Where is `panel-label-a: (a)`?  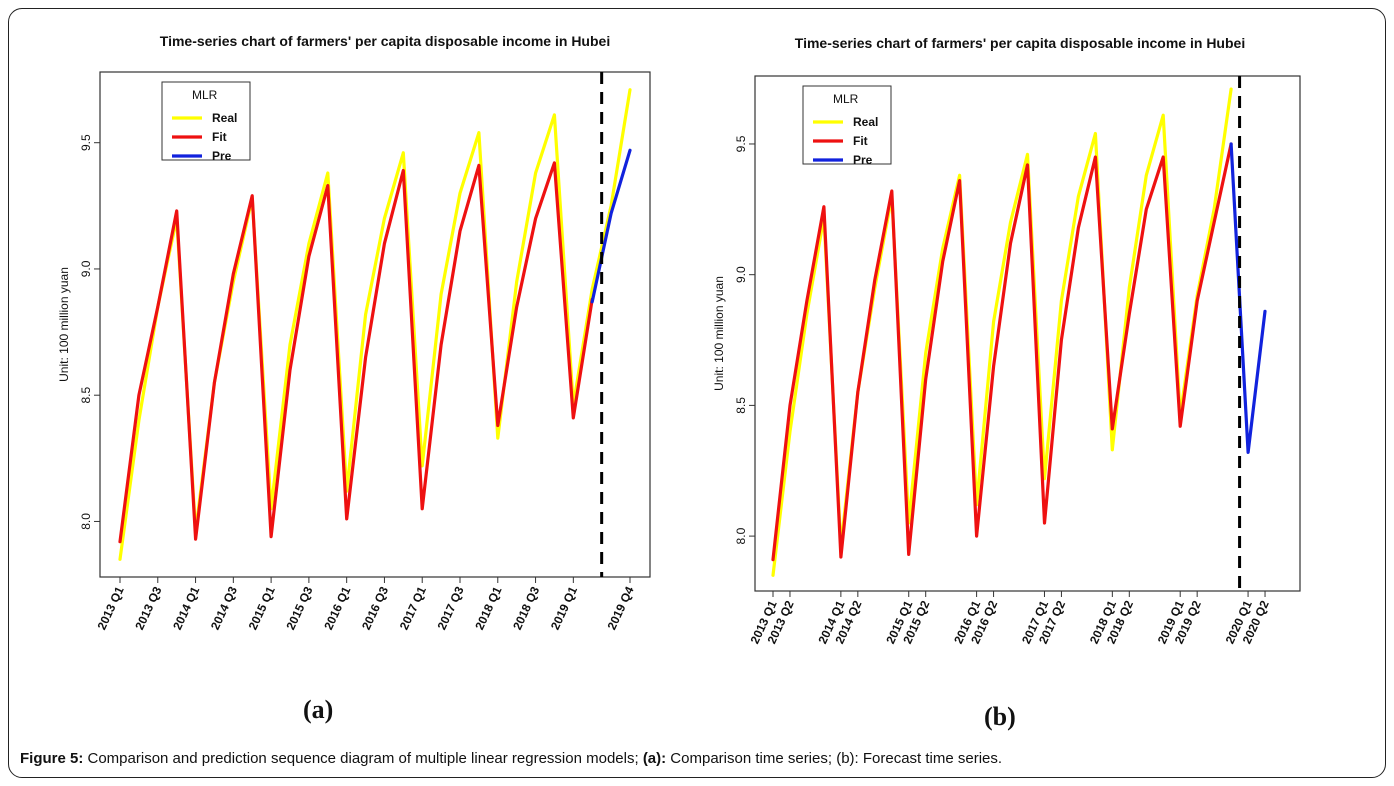 panel-label-a: (a) is located at coordinates (318, 709).